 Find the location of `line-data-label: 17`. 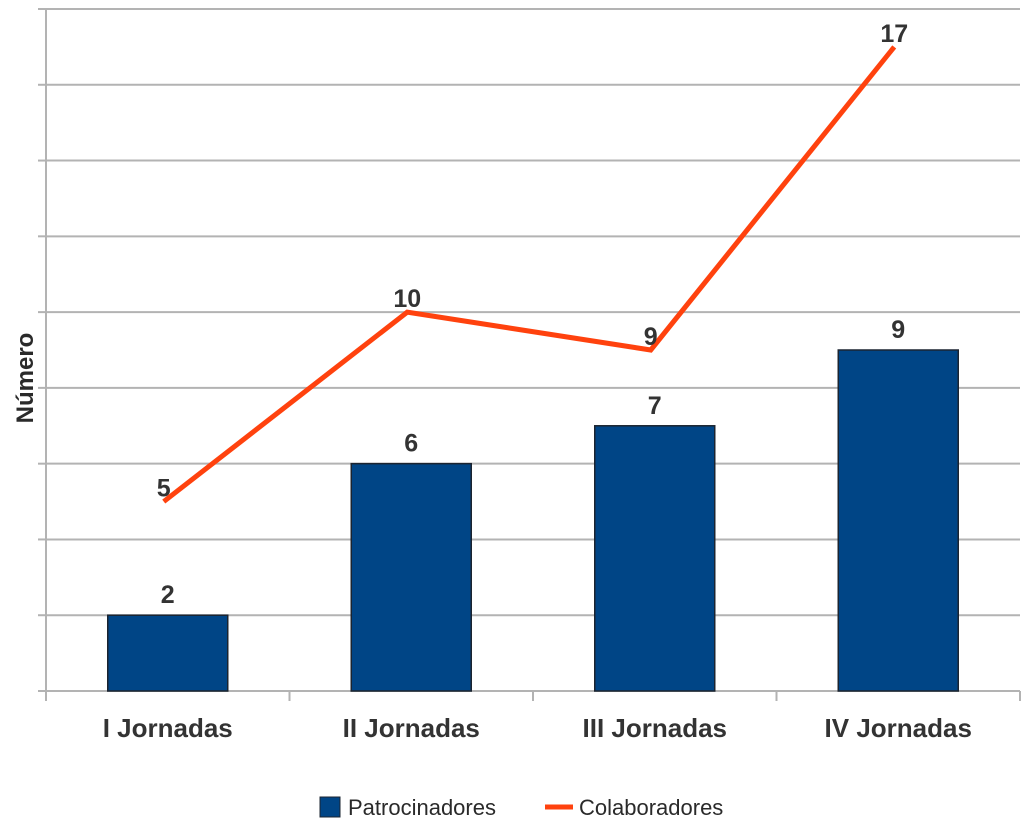

line-data-label: 17 is located at coordinates (894, 34).